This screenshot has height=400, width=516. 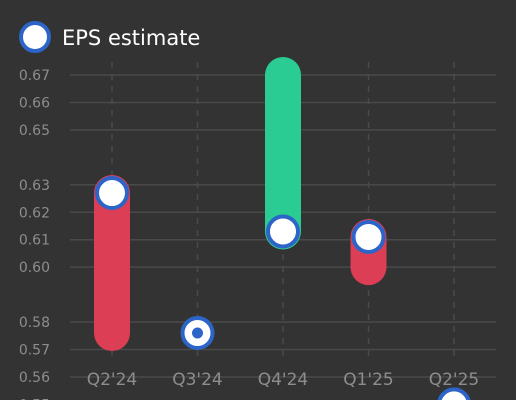 I want to click on y-tick-label: 0.63, so click(x=34, y=186).